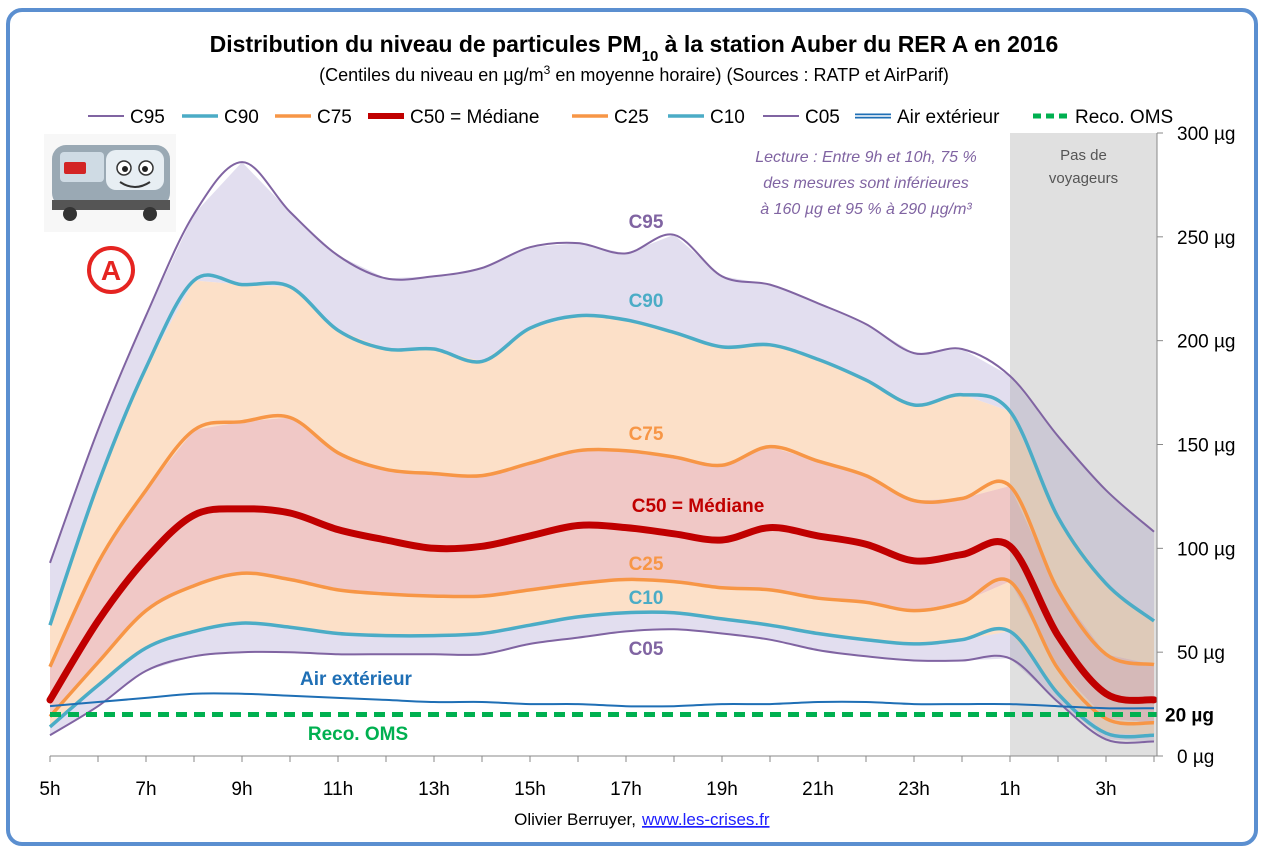 Image resolution: width=1268 pixels, height=856 pixels. What do you see at coordinates (338, 789) in the screenshot?
I see `x-tick-label: 11h` at bounding box center [338, 789].